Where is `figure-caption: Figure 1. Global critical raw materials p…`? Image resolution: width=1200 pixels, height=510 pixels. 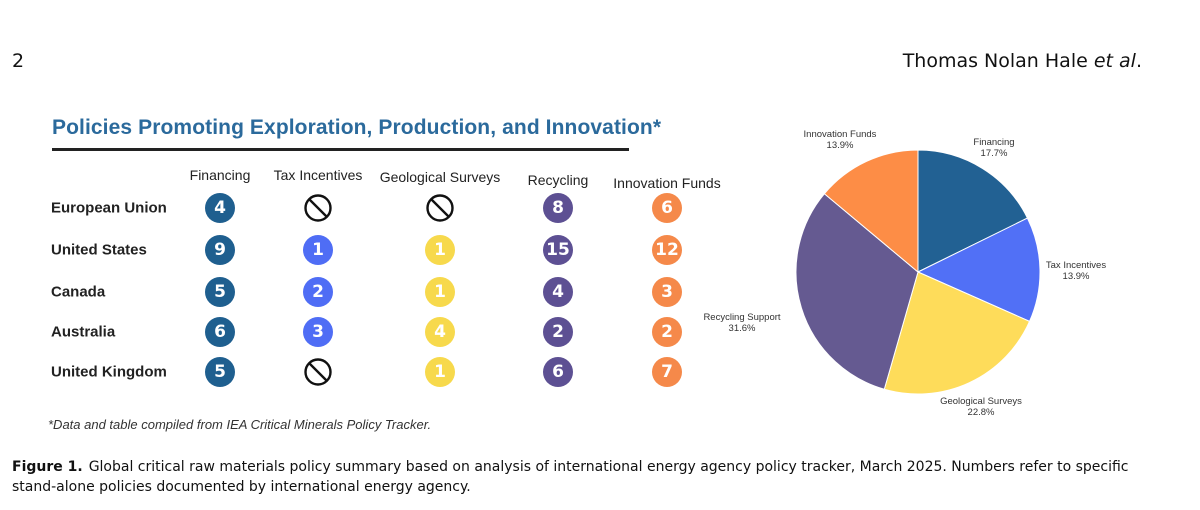
figure-caption: Figure 1. Global critical raw materials p… is located at coordinates (587, 477).